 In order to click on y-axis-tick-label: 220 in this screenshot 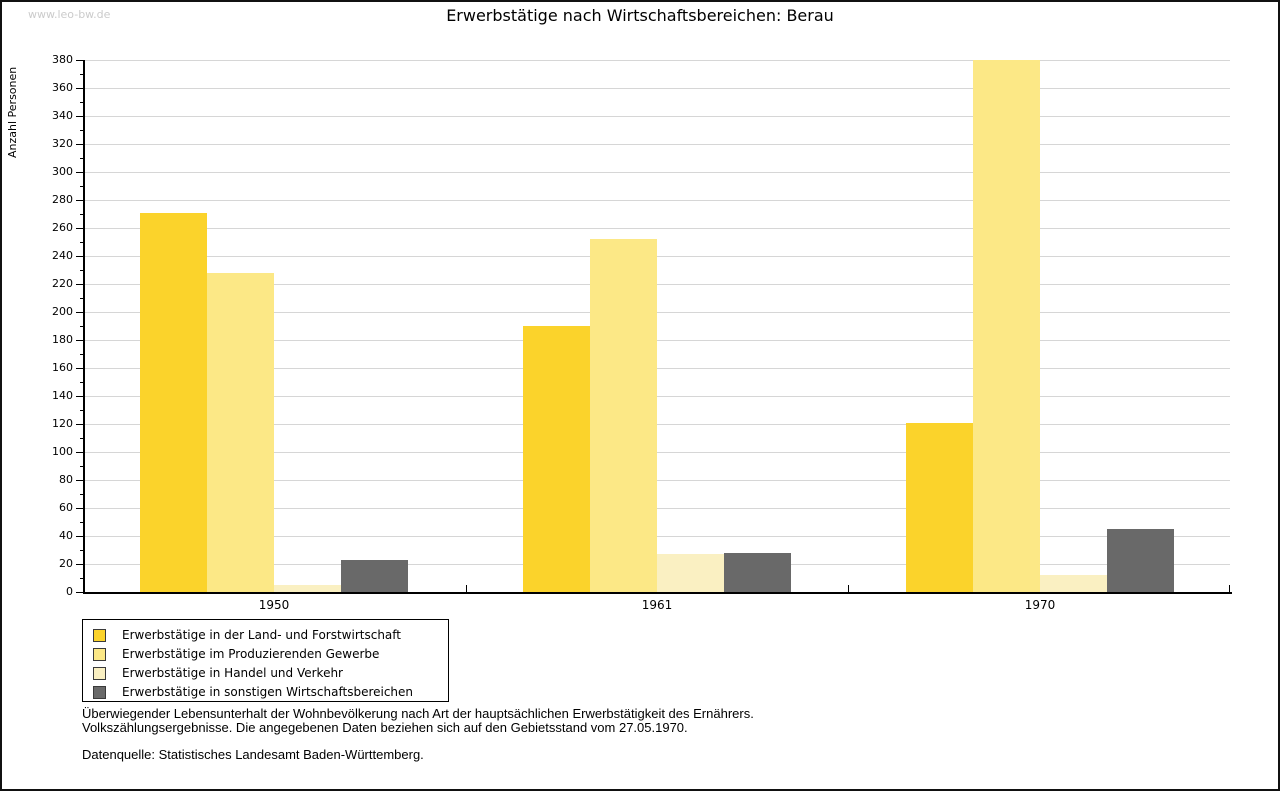, I will do `click(62, 283)`.